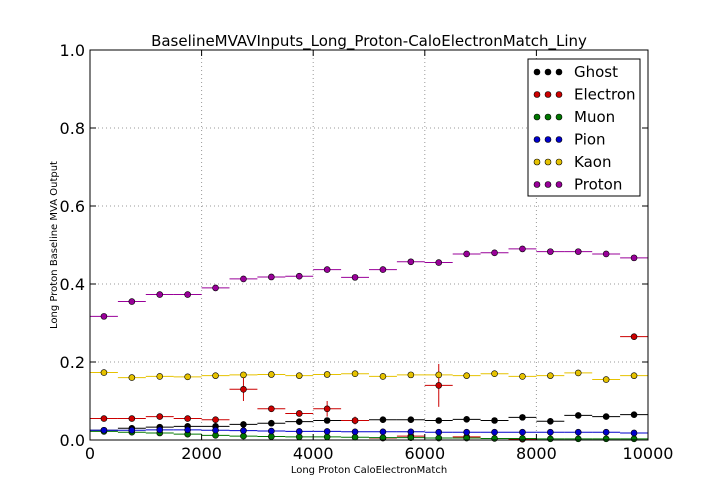 The width and height of the screenshot is (720, 504). I want to click on y-tick-label: 0.4, so click(72, 284).